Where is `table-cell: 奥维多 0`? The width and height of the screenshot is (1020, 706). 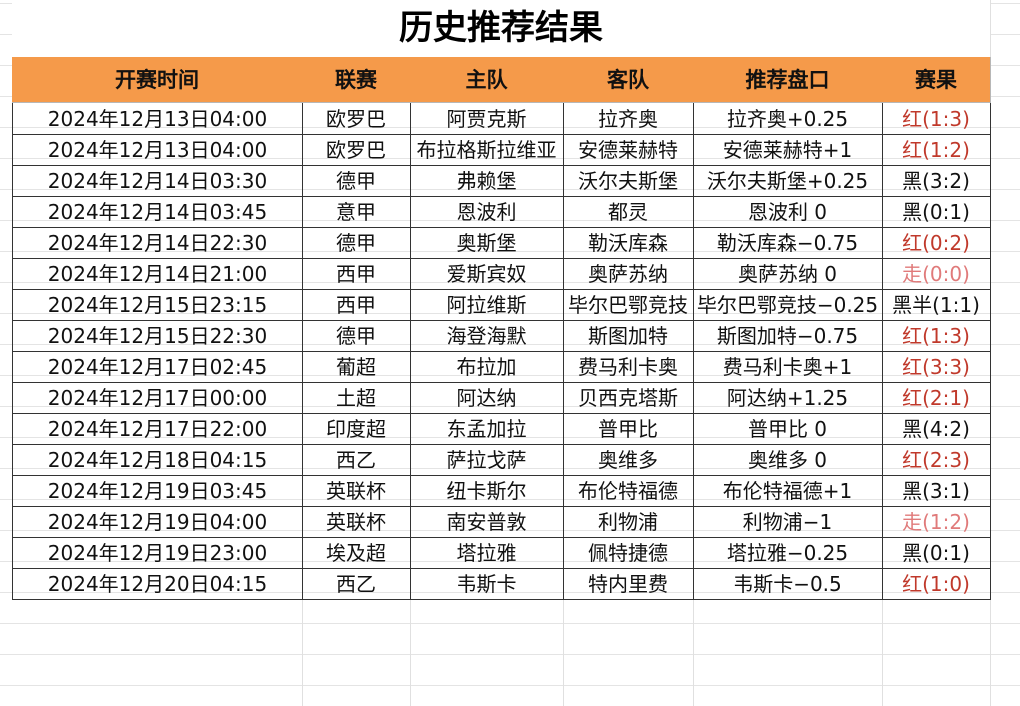
table-cell: 奥维多 0 is located at coordinates (788, 460).